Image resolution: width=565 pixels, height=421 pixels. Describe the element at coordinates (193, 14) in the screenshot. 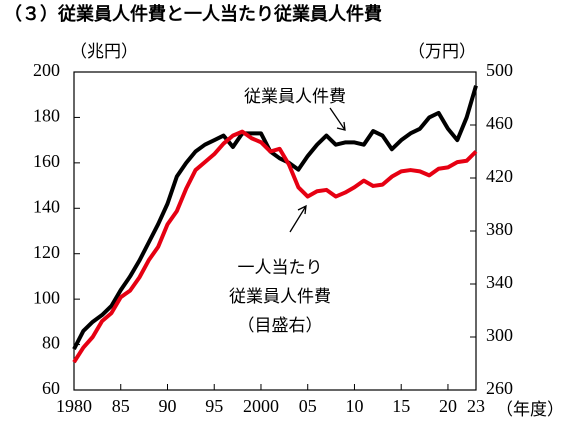

I see `chart-title: （３）従業員人件費と一人当たり従業員人件費` at that location.